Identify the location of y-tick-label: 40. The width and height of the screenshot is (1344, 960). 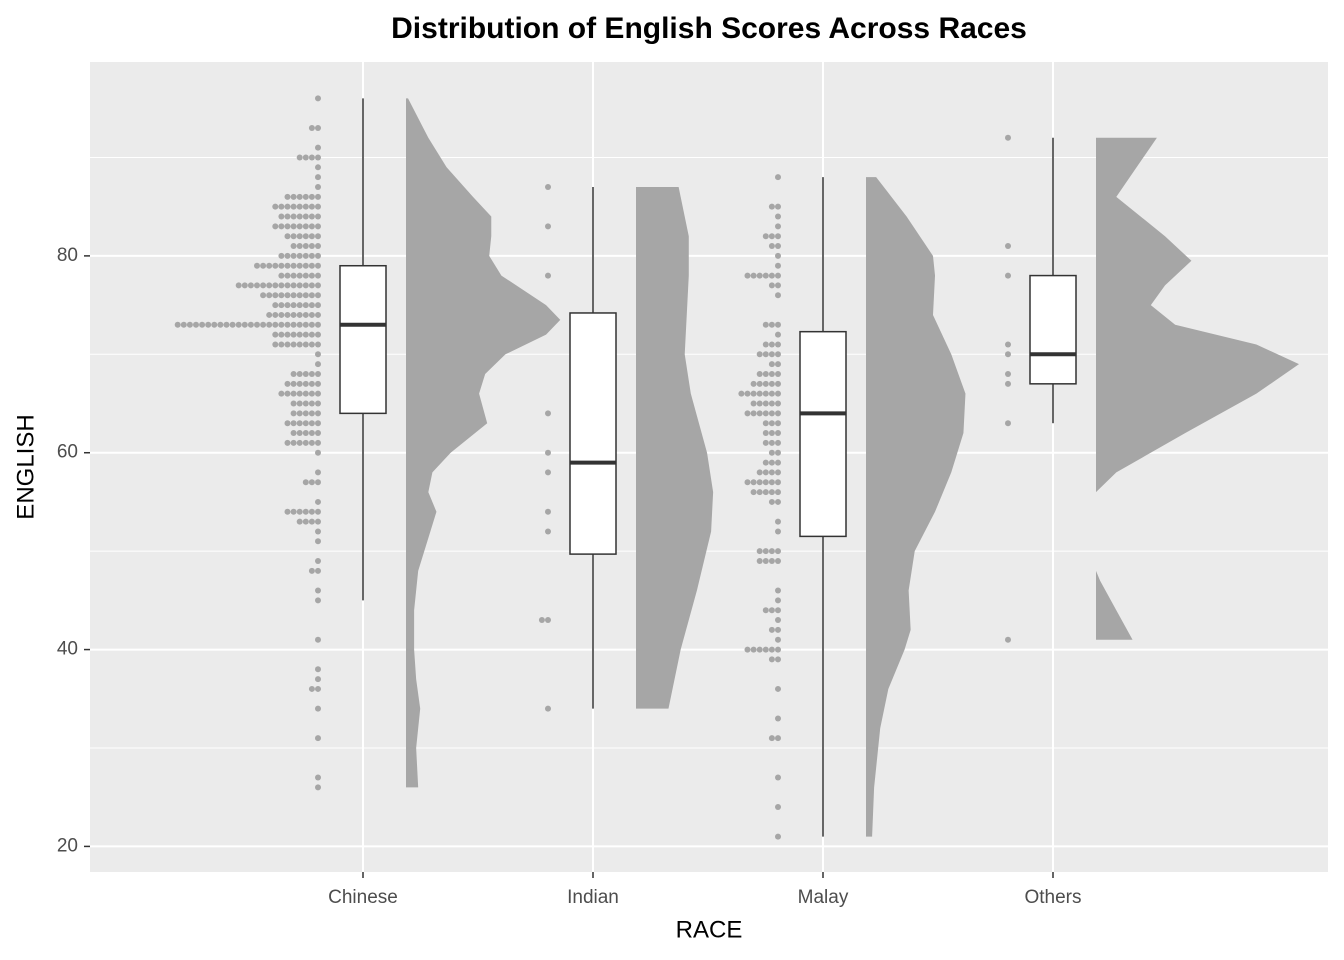
(67, 649).